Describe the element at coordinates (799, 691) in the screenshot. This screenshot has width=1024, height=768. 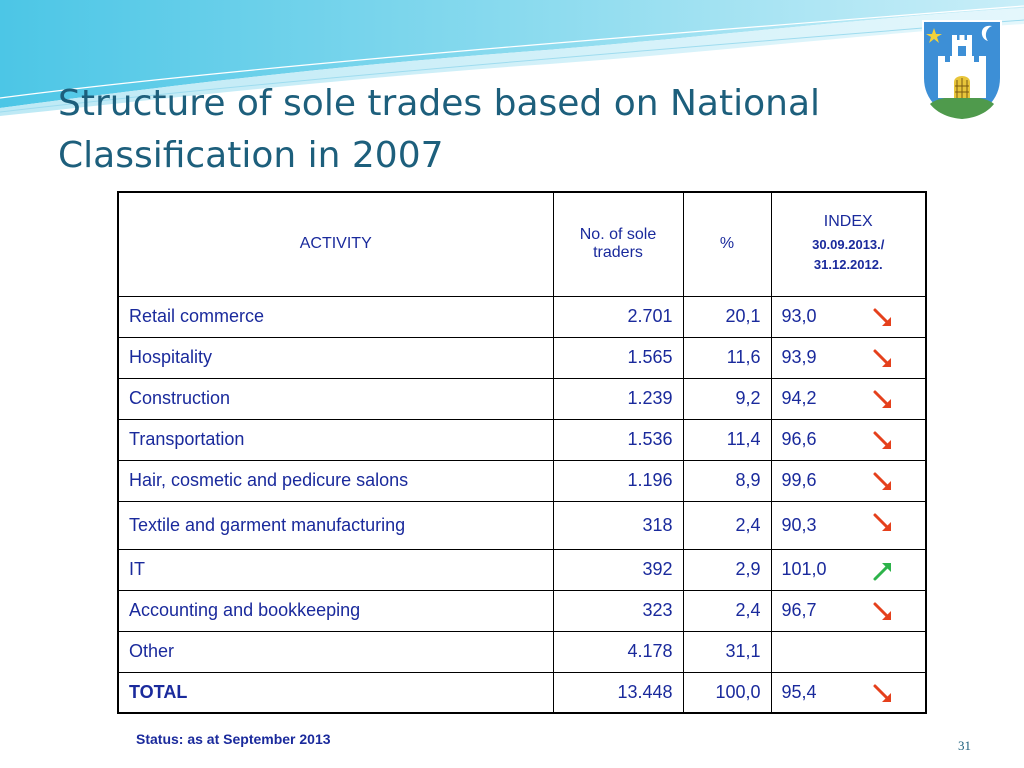
I see `index-value: 95,4` at that location.